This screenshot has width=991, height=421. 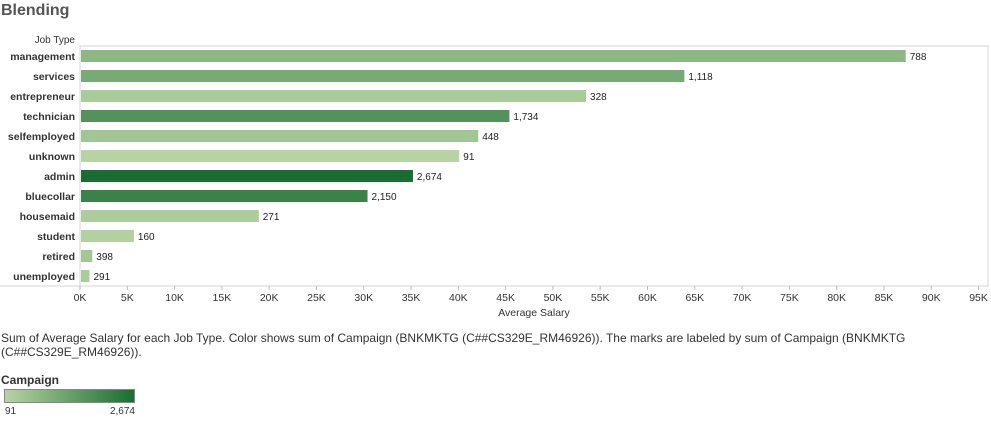 What do you see at coordinates (694, 298) in the screenshot?
I see `x-tick-label: 65K` at bounding box center [694, 298].